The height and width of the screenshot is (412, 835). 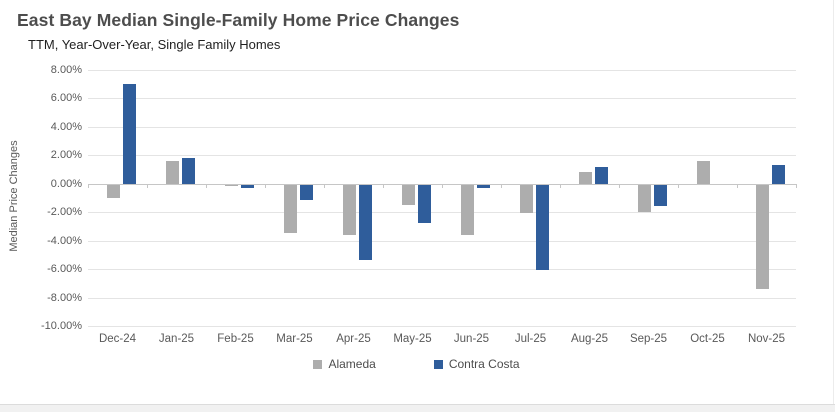 I want to click on chart-legend: Alameda Contra Costa, so click(x=416, y=364).